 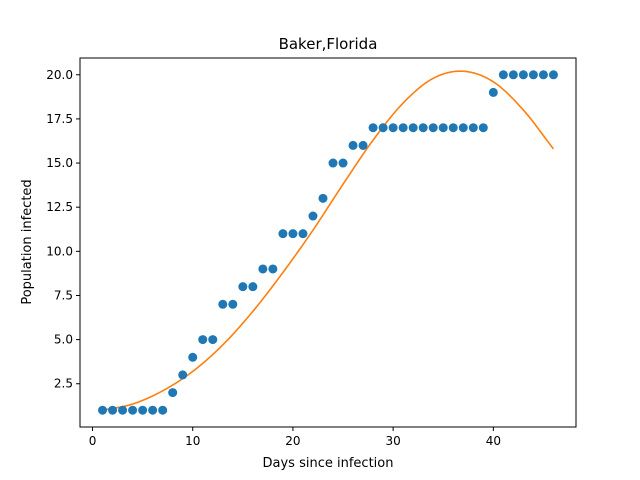 What do you see at coordinates (328, 44) in the screenshot?
I see `chart-title: Baker,Florida` at bounding box center [328, 44].